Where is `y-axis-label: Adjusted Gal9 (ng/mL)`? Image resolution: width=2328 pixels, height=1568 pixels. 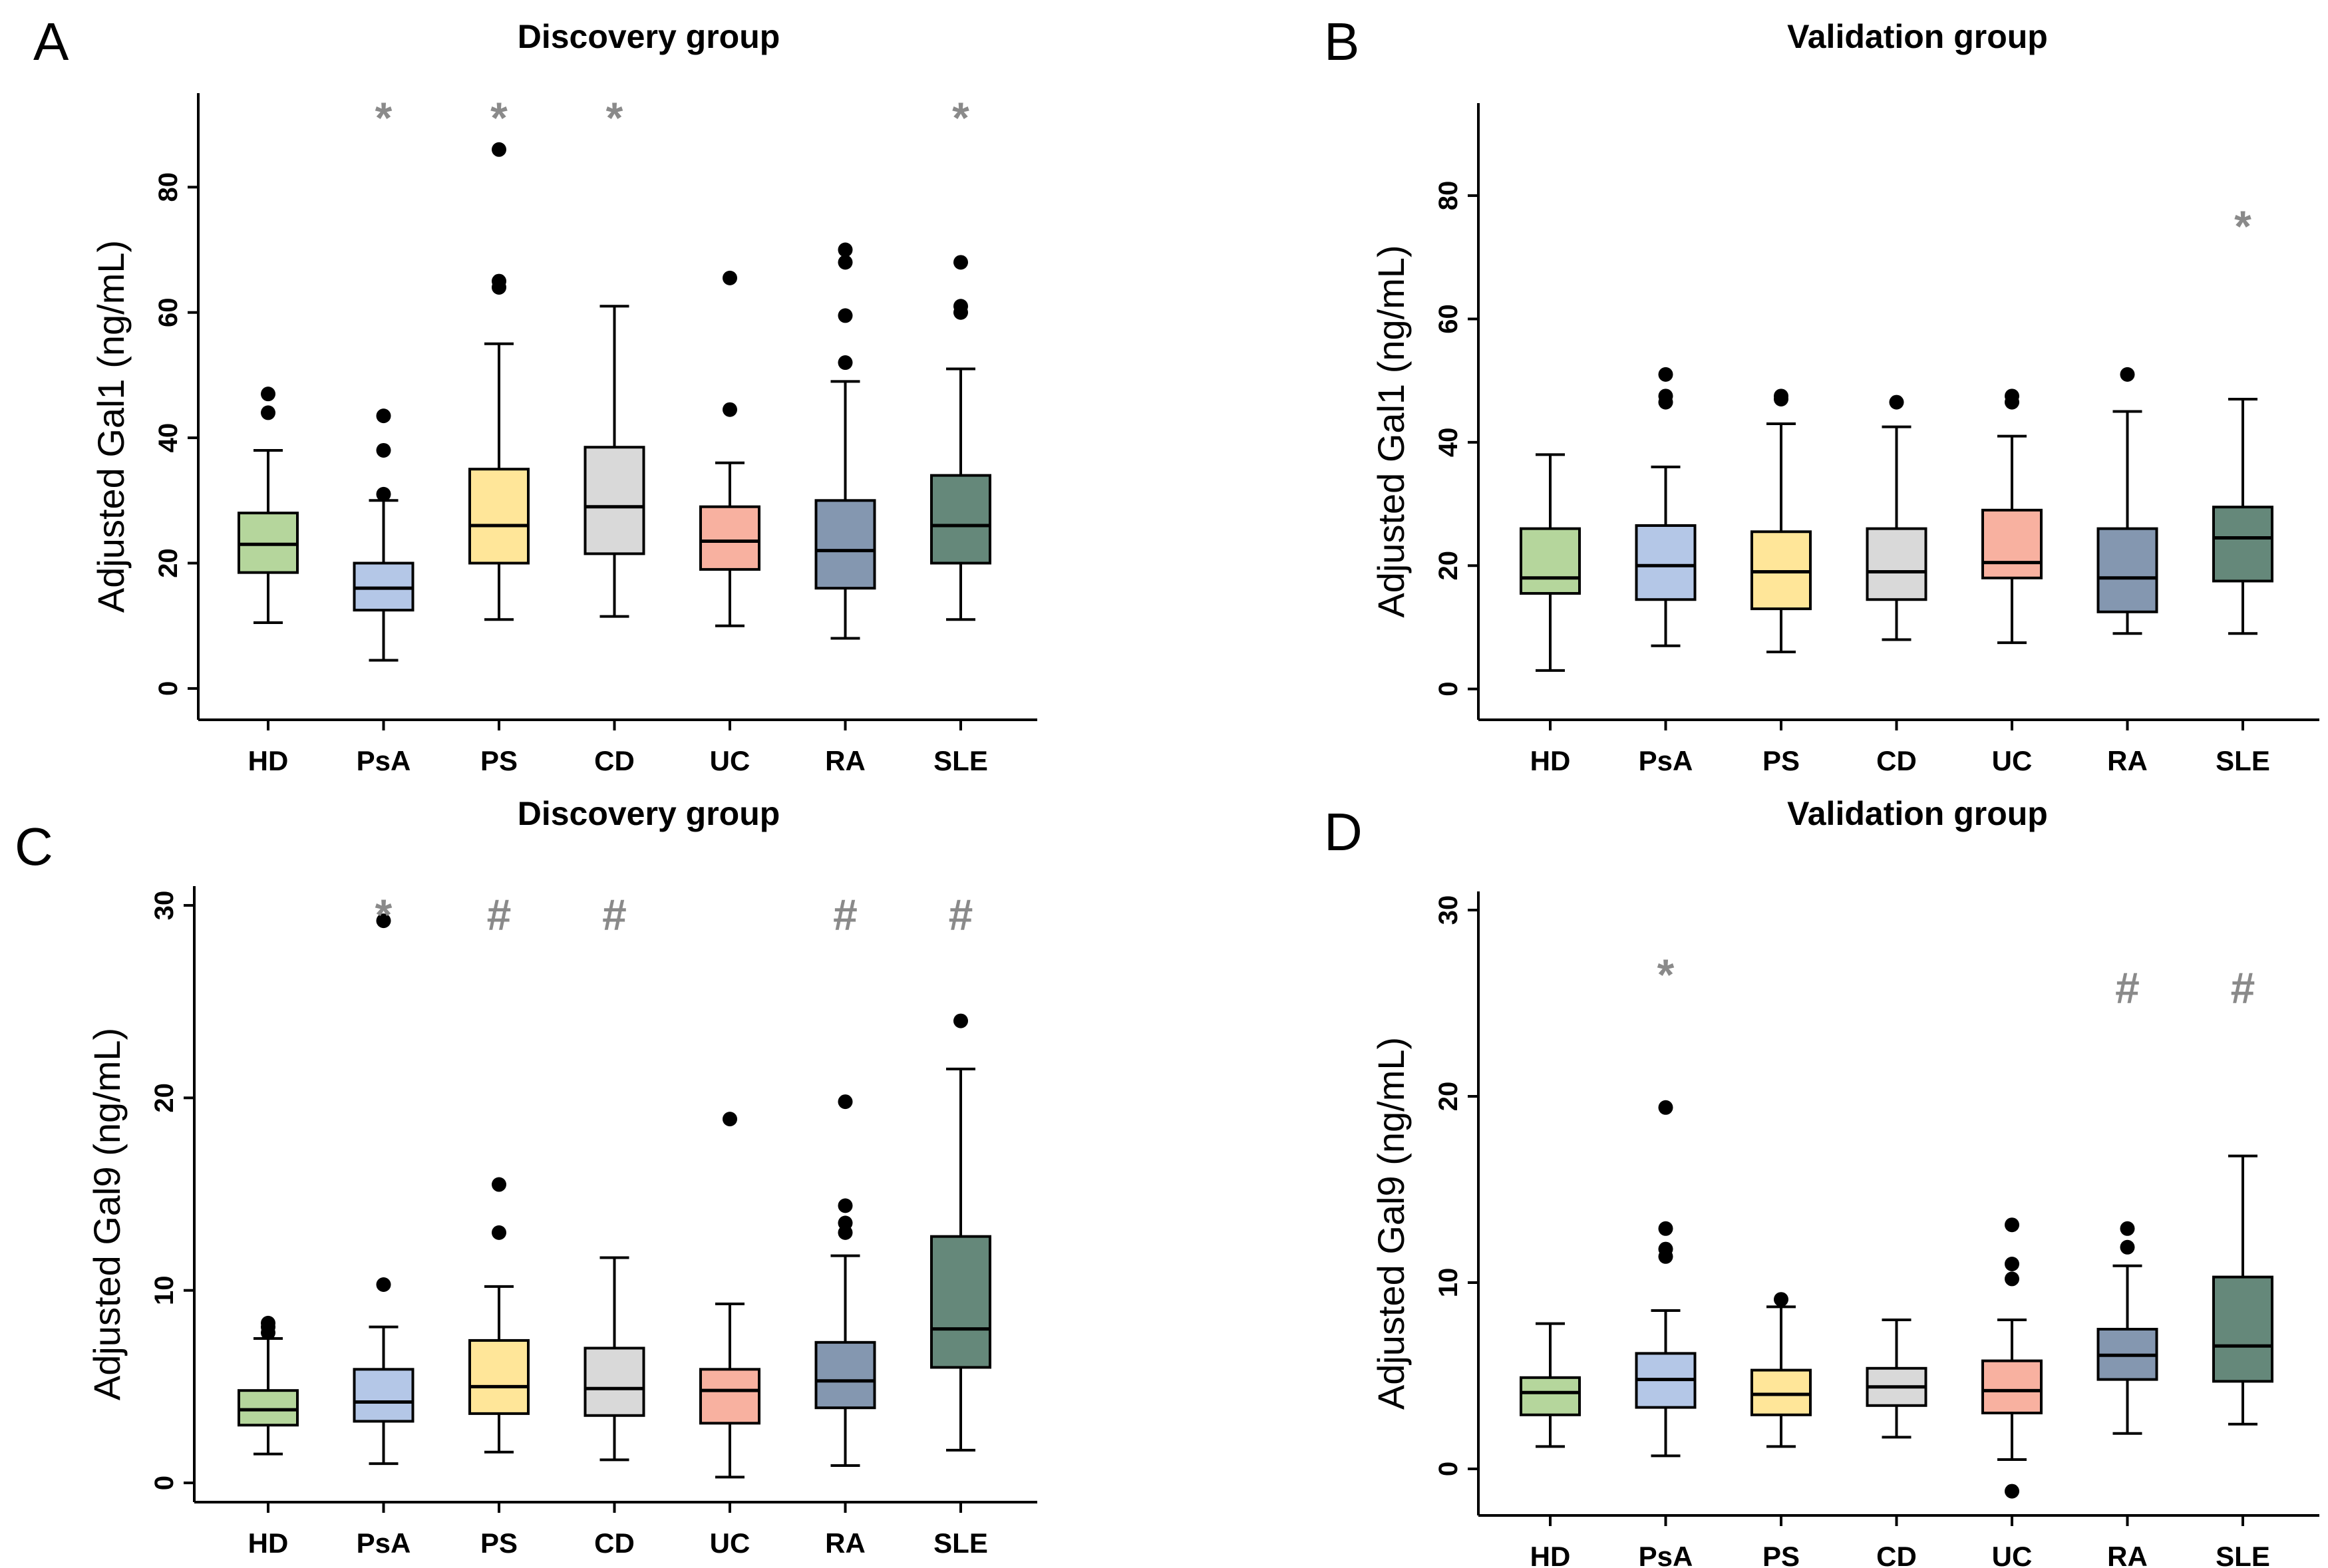
y-axis-label: Adjusted Gal9 (ng/mL) is located at coordinates (1391, 1223).